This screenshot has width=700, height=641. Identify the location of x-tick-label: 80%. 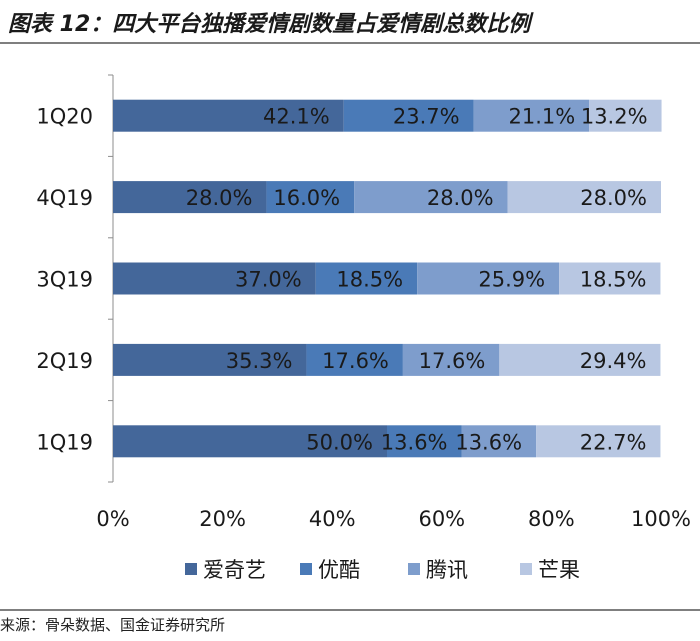
(551, 519).